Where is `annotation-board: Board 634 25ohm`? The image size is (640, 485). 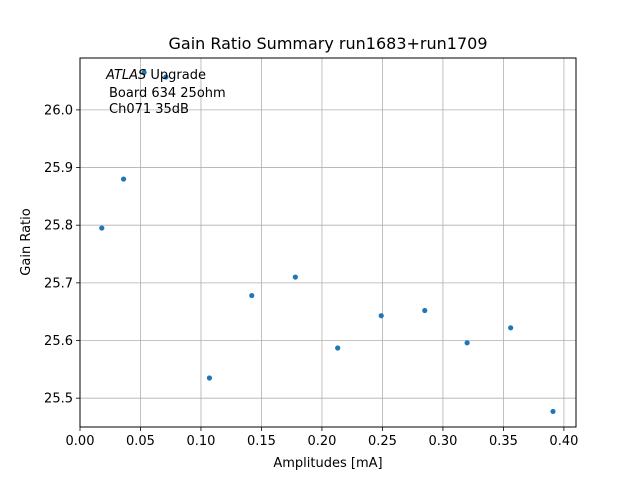 annotation-board: Board 634 25ohm is located at coordinates (167, 93).